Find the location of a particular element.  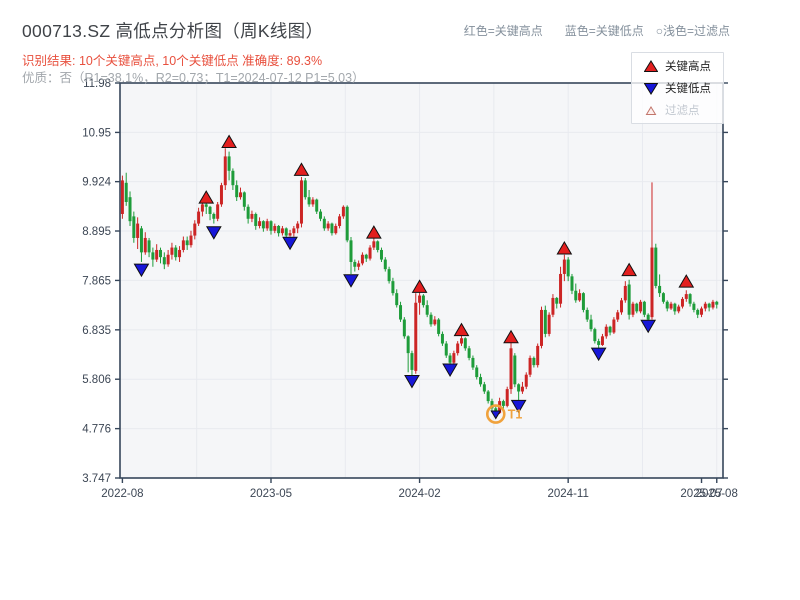

legend-label: 过滤点 is located at coordinates (682, 111).